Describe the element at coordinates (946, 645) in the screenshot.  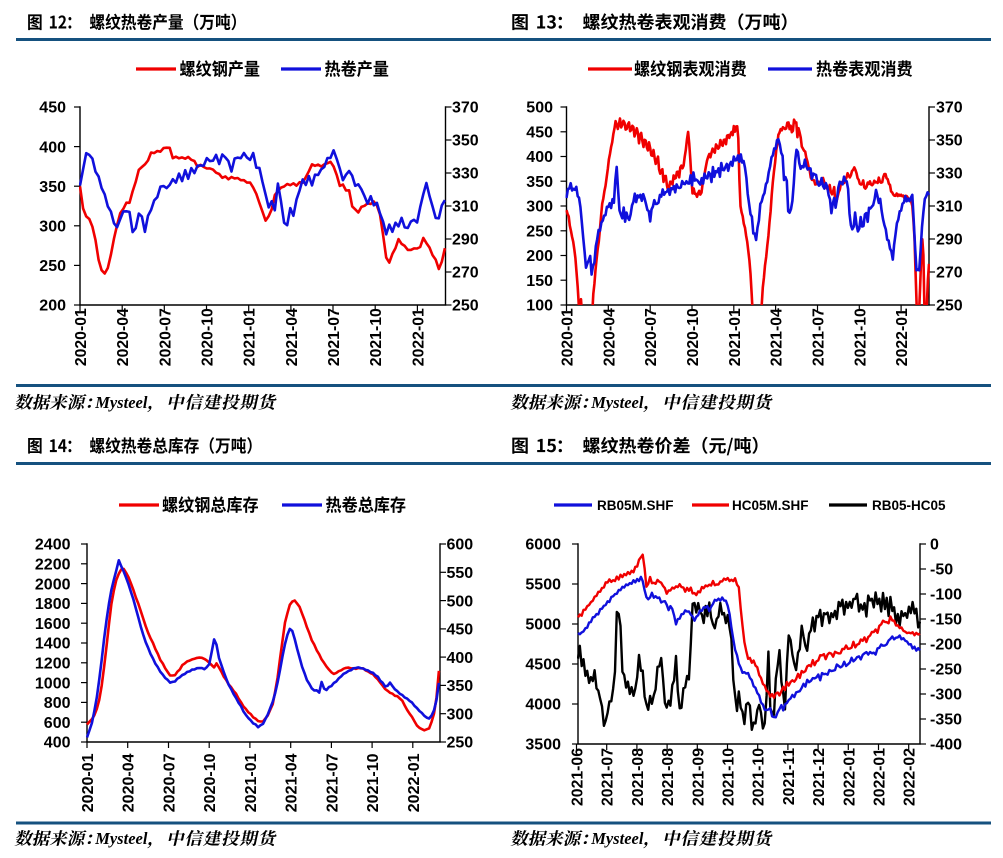
I see `svg-text: -200` at that location.